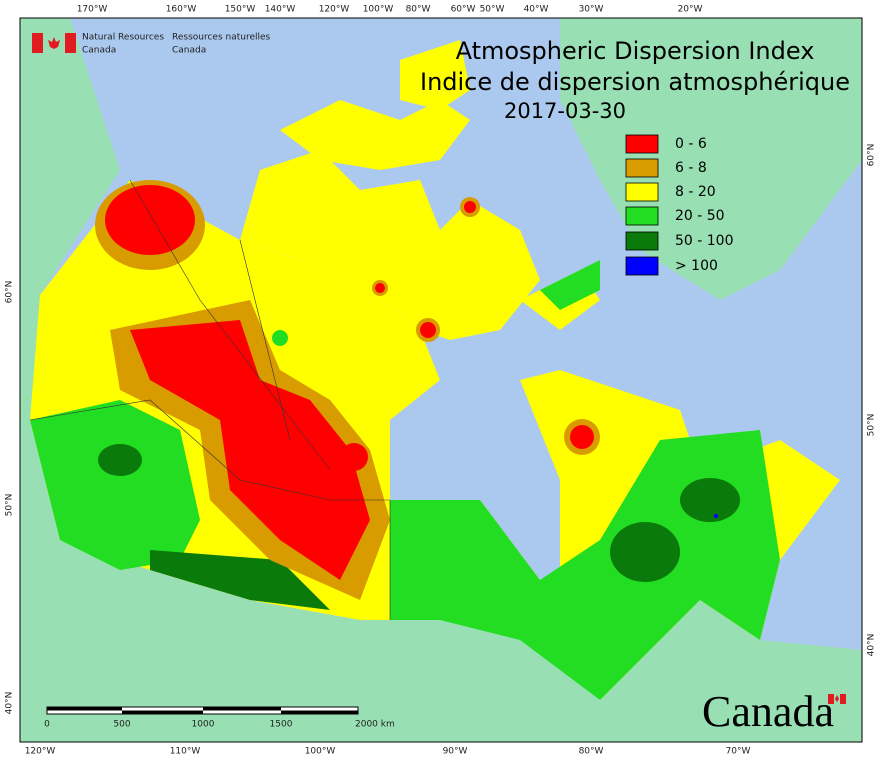  Describe the element at coordinates (837, 699) in the screenshot. I see `wordmark-flag` at that location.